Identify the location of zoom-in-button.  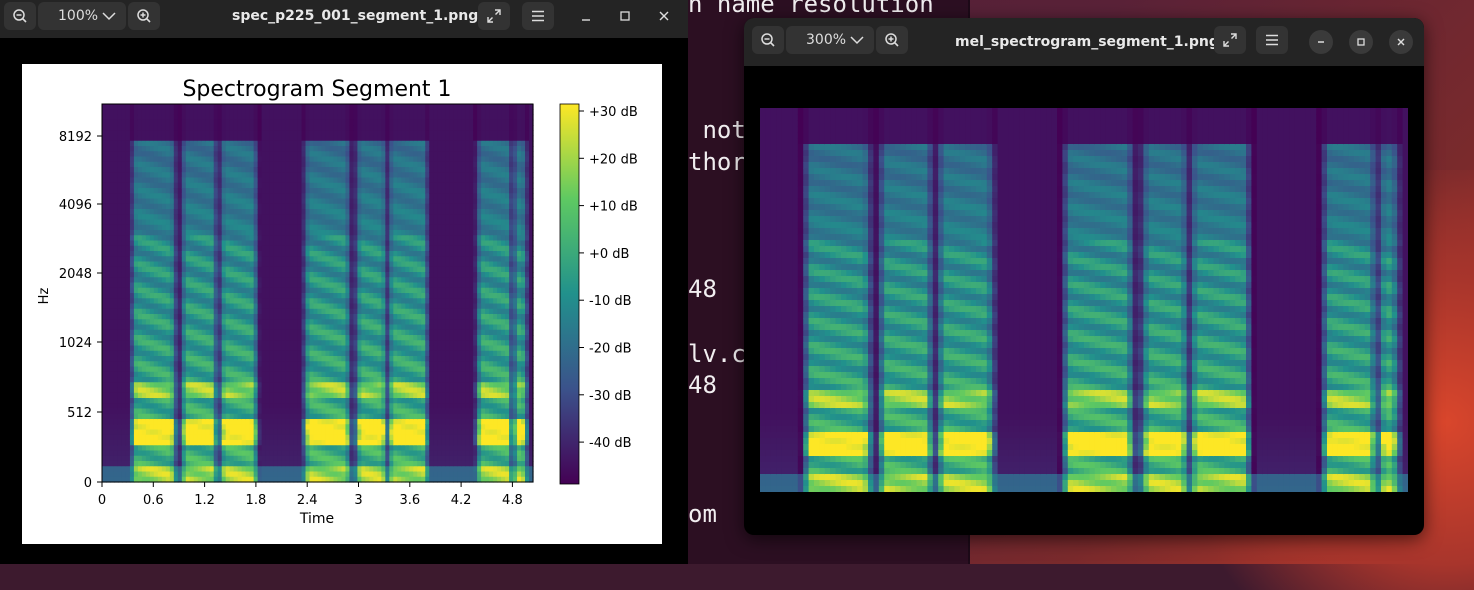
(144, 16).